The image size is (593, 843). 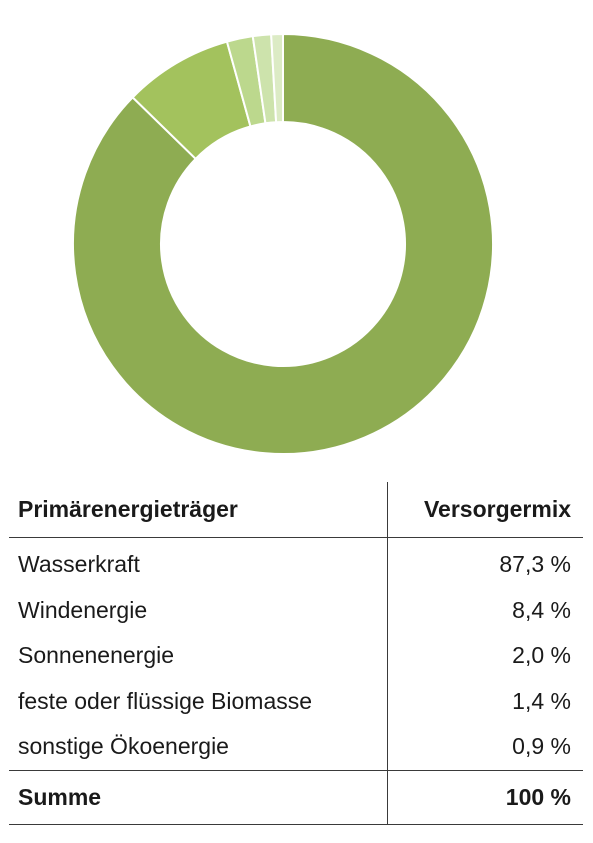 What do you see at coordinates (198, 797) in the screenshot?
I see `total-label: Summe` at bounding box center [198, 797].